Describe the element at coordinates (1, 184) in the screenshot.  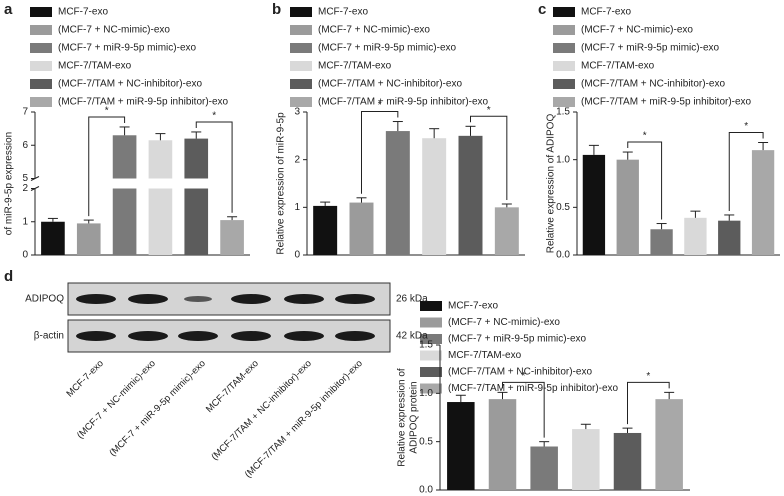
I see `y-axis-label: Relative exosomal` at that location.